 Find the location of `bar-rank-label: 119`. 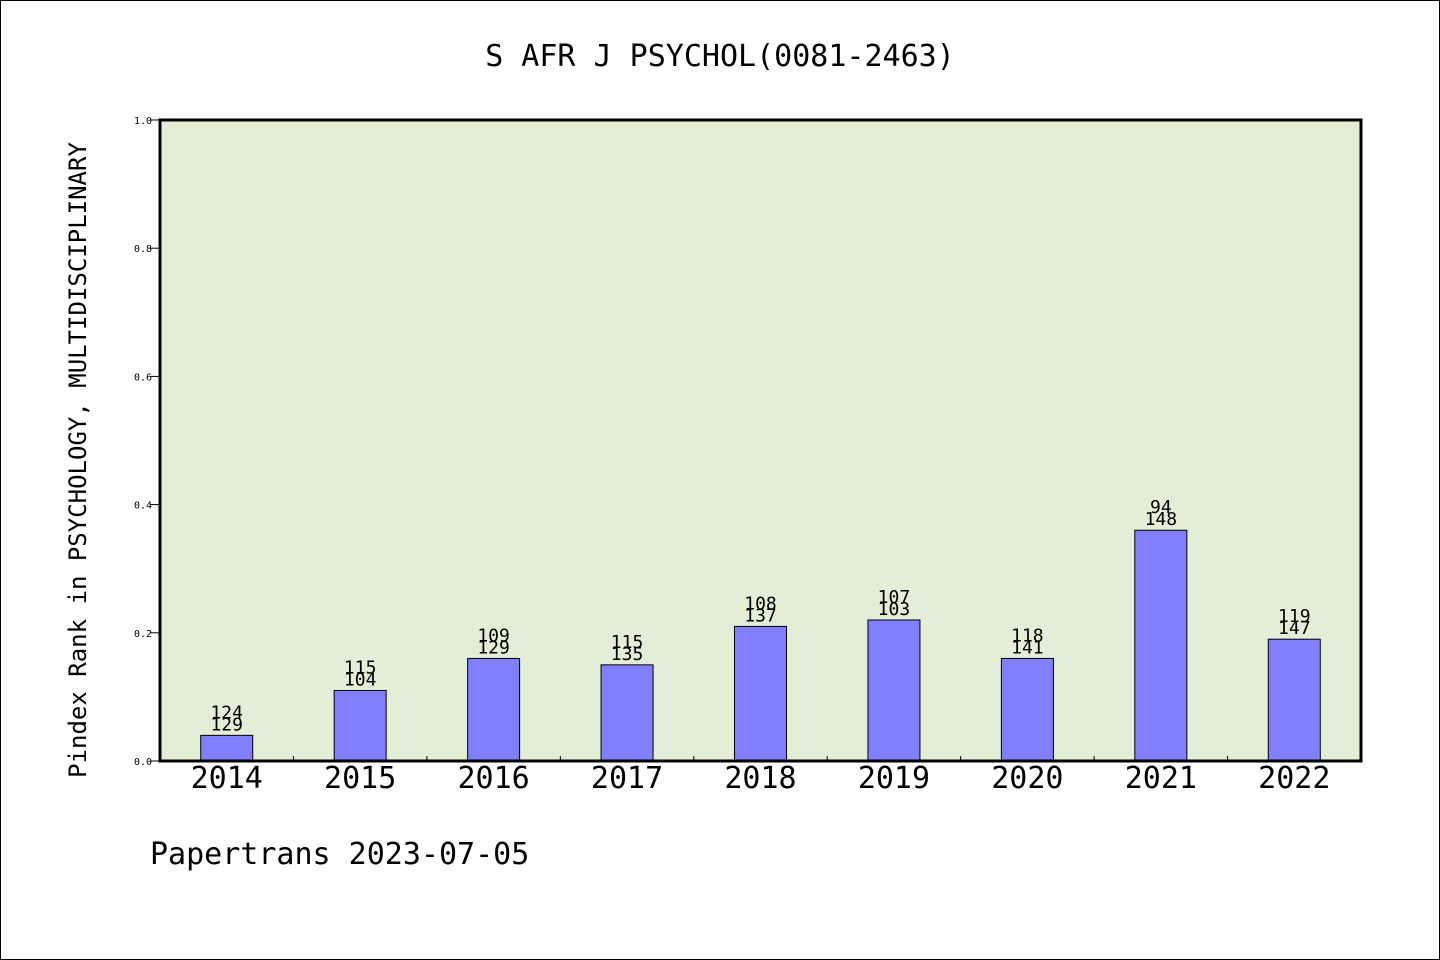

bar-rank-label: 119 is located at coordinates (1294, 616).